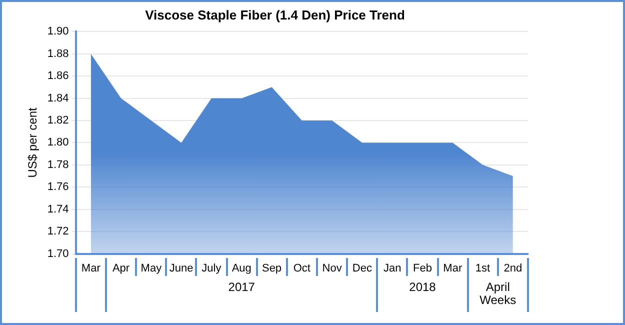 The height and width of the screenshot is (325, 625). I want to click on y-tick-label: 1.90, so click(58, 32).